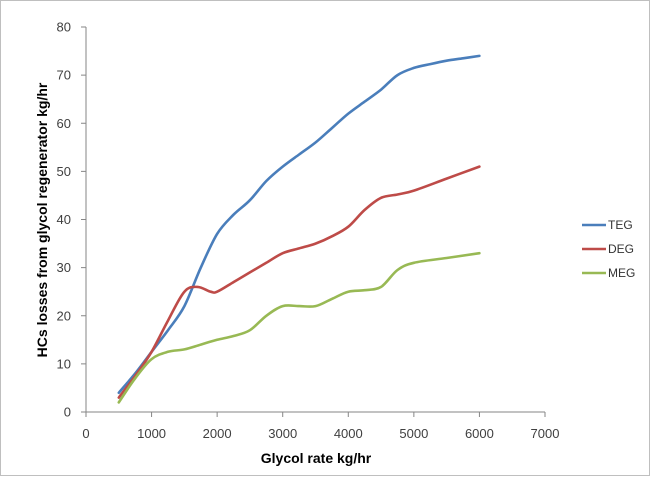 The height and width of the screenshot is (478, 652). What do you see at coordinates (64, 267) in the screenshot?
I see `y-tick-label: 30` at bounding box center [64, 267].